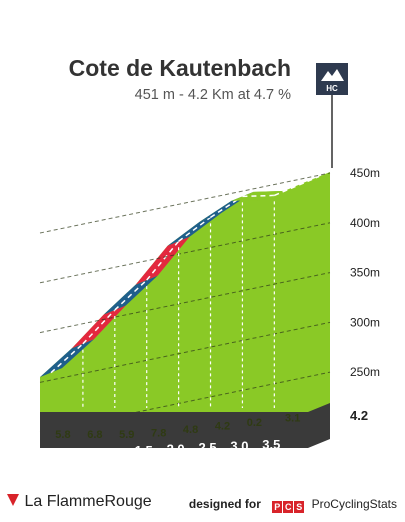  I want to click on designed-for-label: designed for, so click(224, 504).